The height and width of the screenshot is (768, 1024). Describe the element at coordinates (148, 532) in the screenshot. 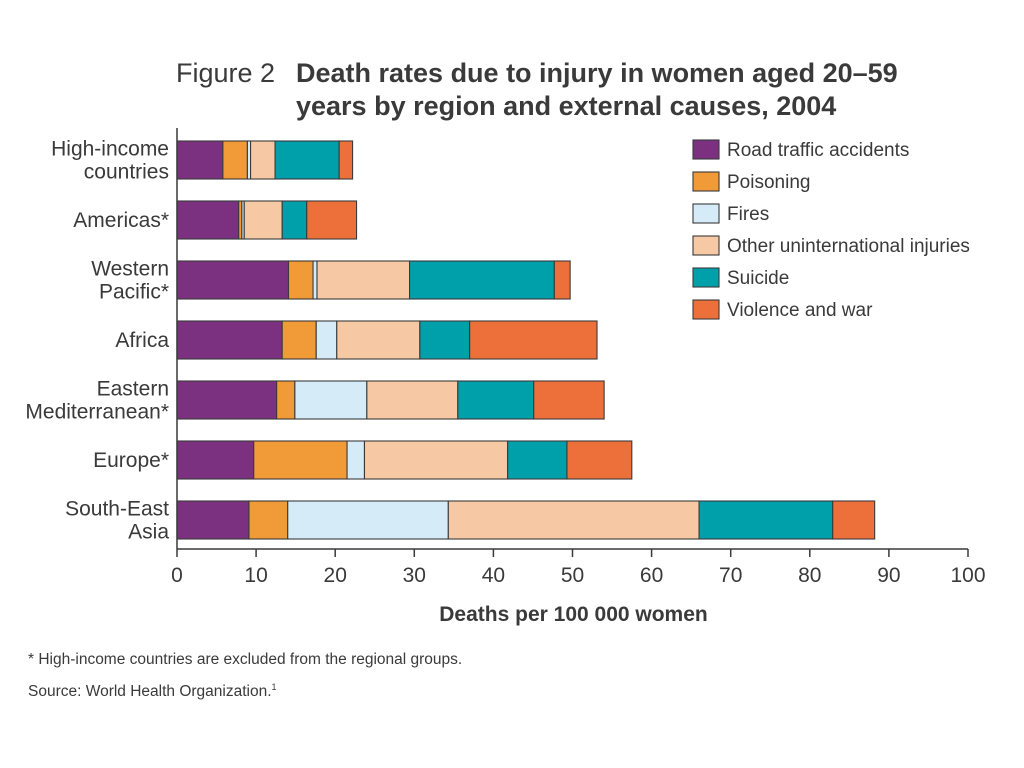

I see `category-label: Asia` at that location.